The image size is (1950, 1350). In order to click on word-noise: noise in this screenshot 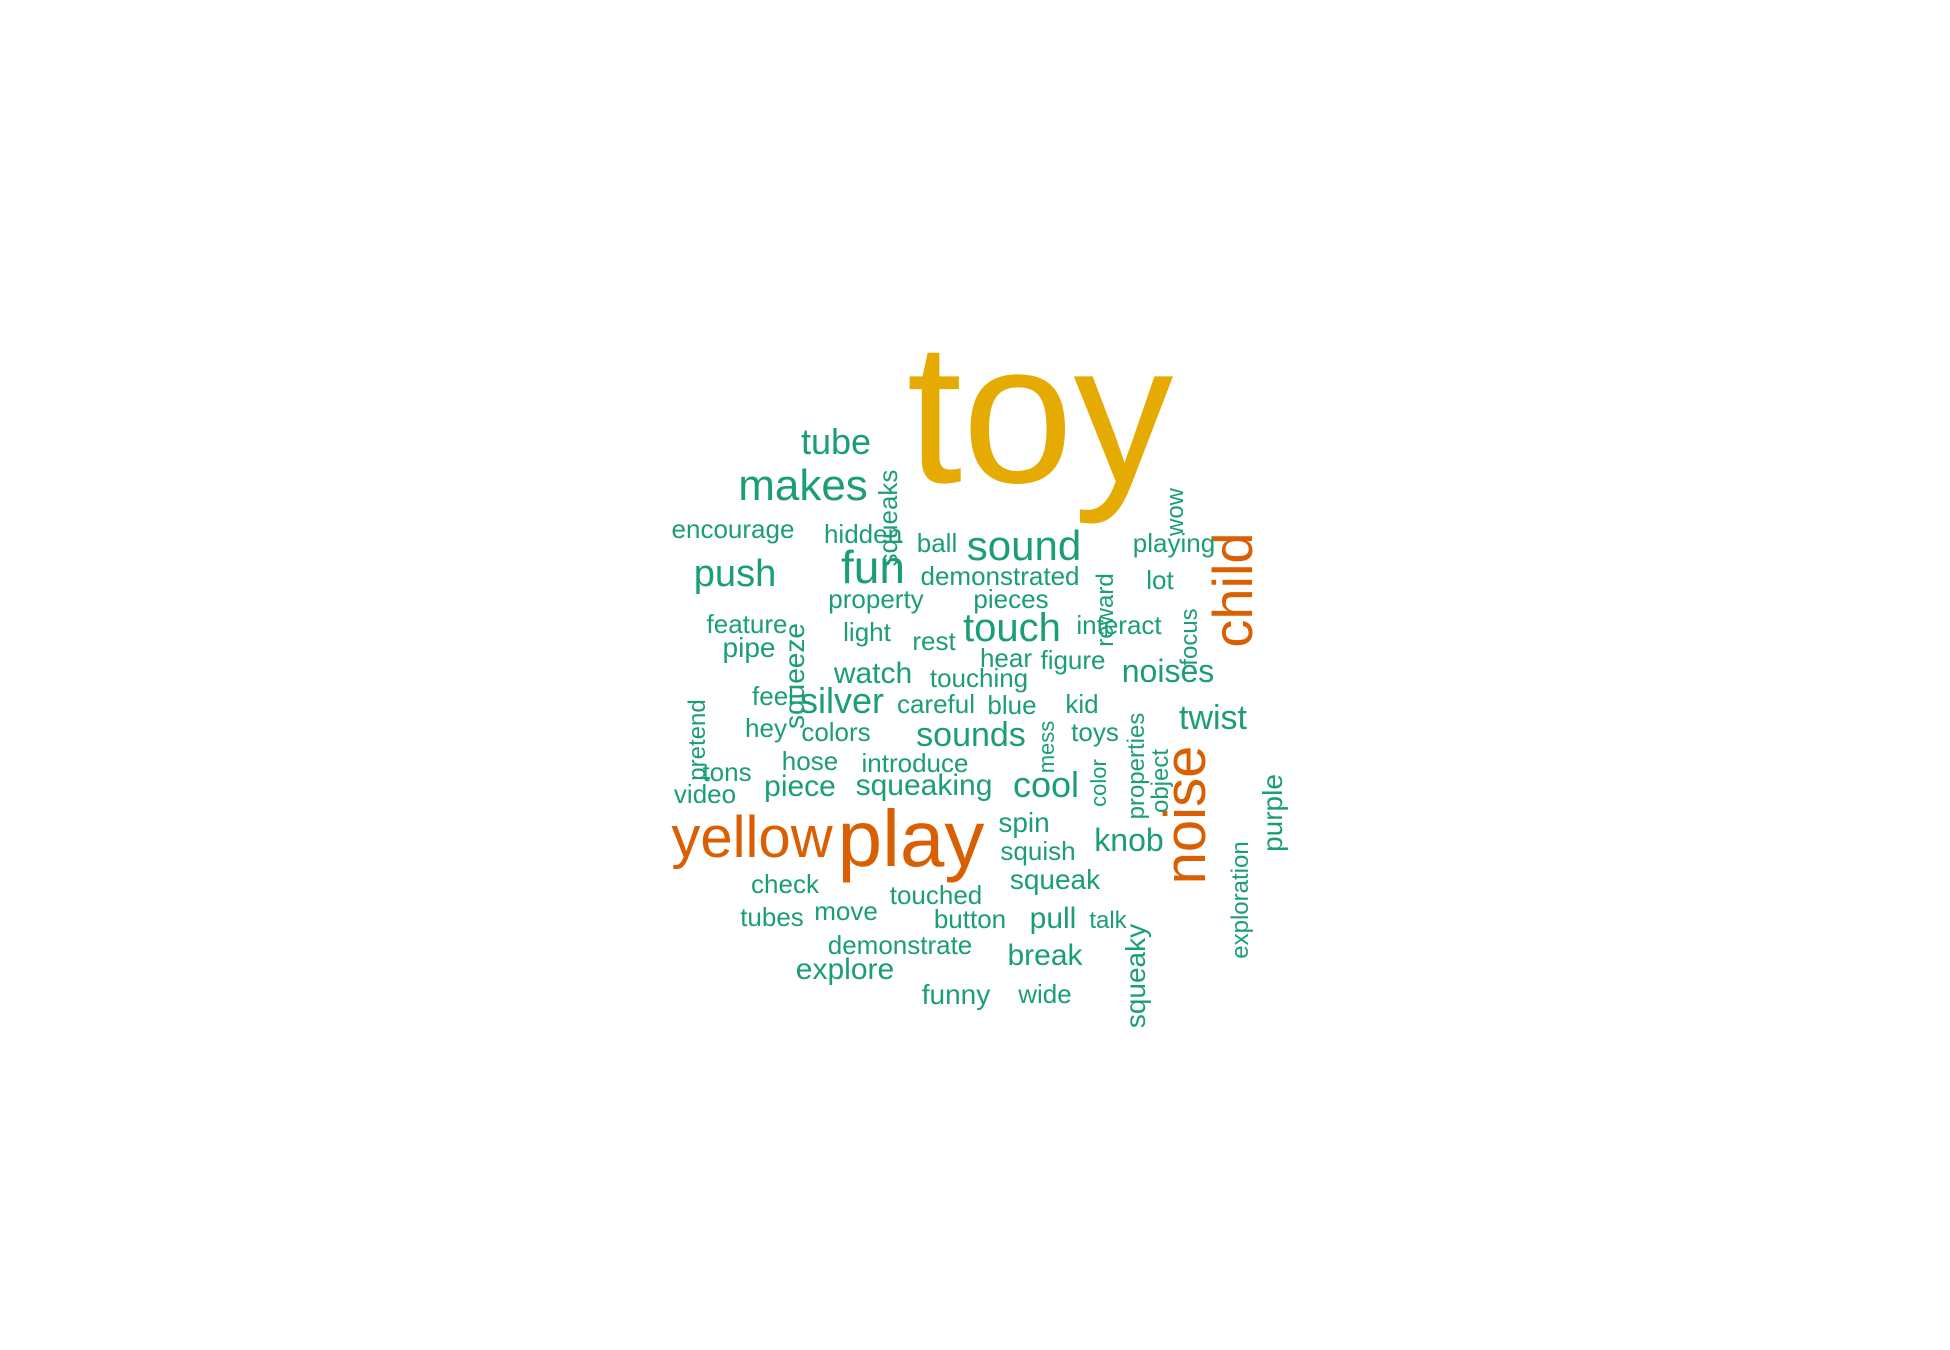, I will do `click(1185, 815)`.